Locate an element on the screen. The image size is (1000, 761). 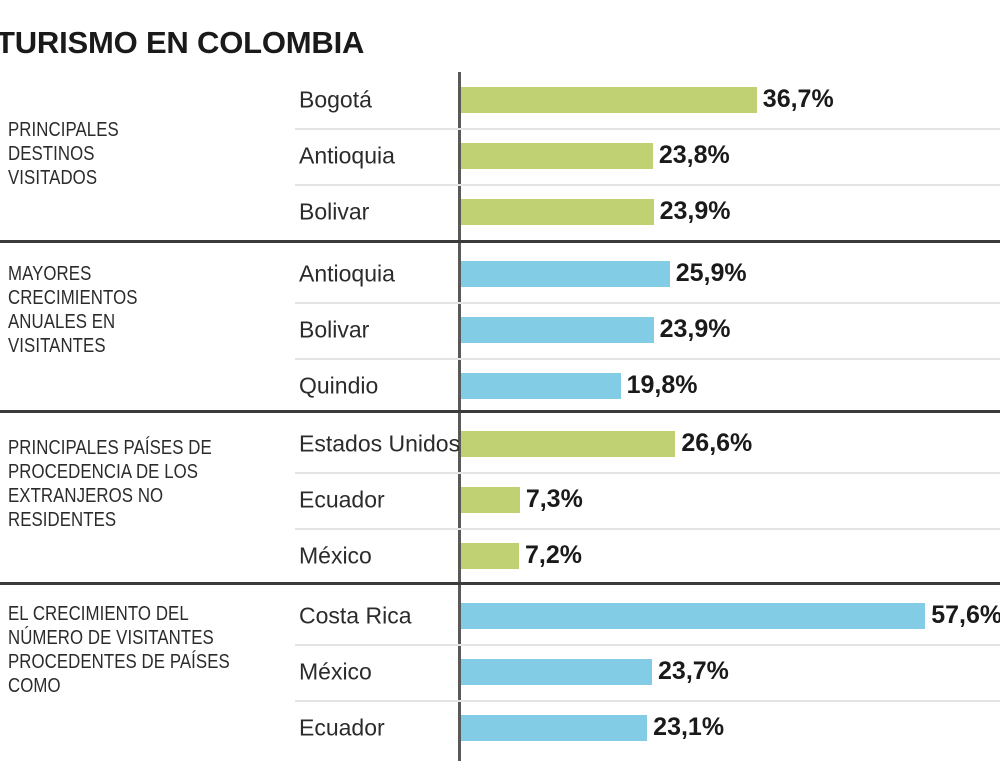
vertical-axis-line is located at coordinates (459, 416).